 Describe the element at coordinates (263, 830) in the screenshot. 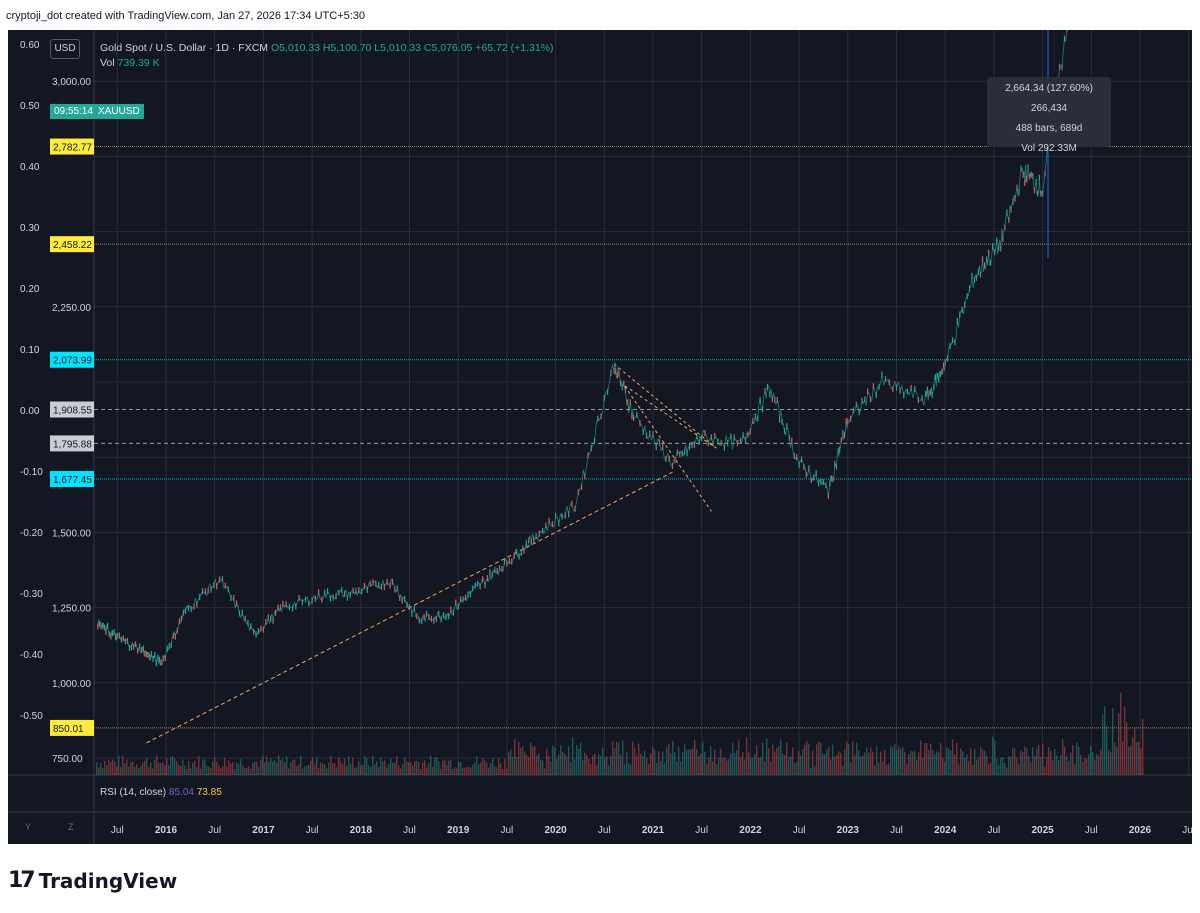

I see `time-axis-tick: 2017` at that location.